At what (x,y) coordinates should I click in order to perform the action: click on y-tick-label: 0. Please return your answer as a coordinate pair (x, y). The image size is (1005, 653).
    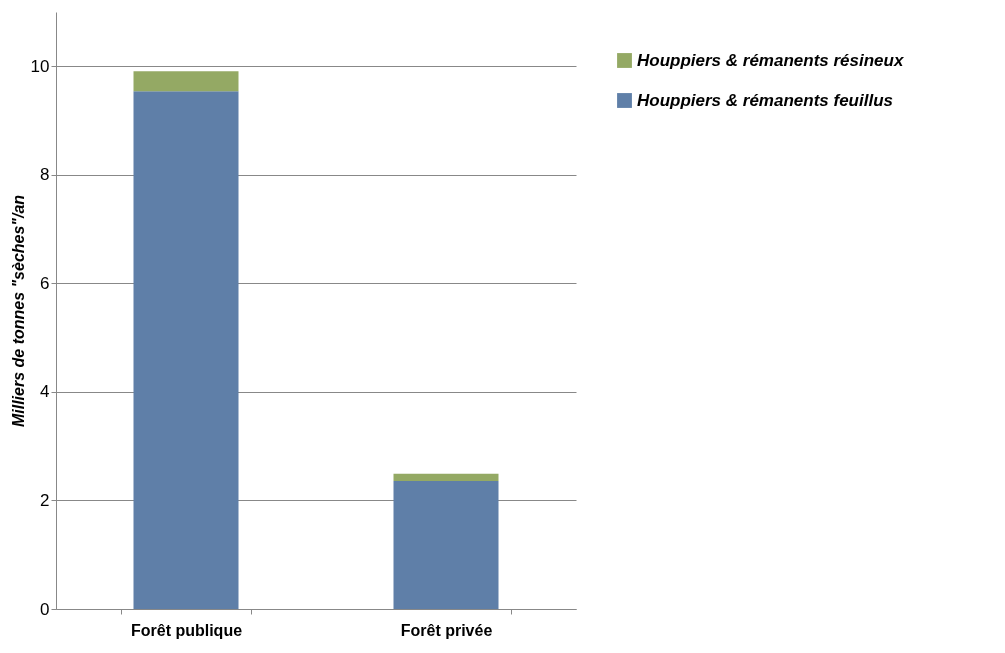
    Looking at the image, I should click on (45, 609).